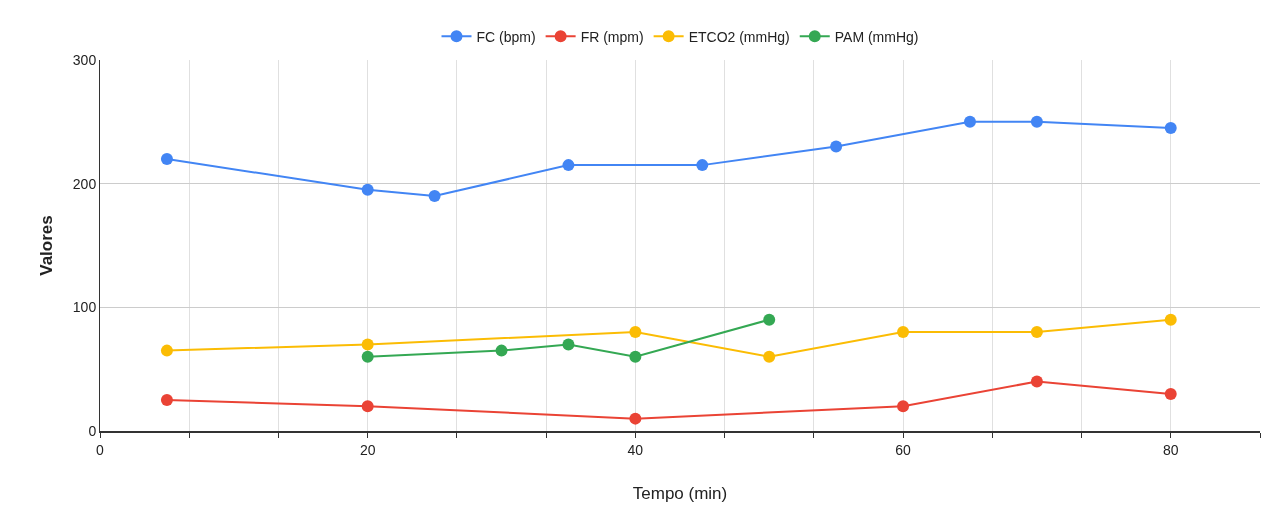 This screenshot has width=1280, height=511. I want to click on y-axis-title: Valores, so click(47, 245).